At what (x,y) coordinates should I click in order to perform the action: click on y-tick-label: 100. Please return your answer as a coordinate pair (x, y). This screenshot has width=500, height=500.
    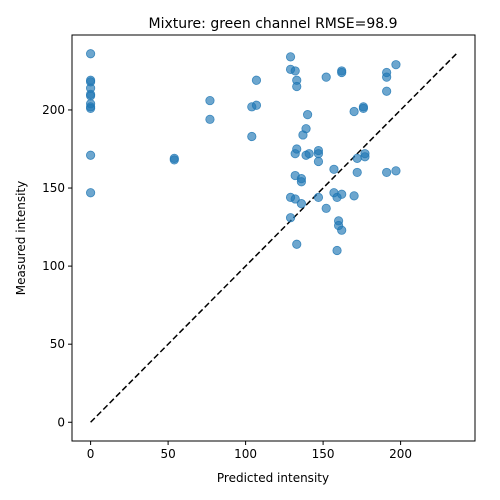
    Looking at the image, I should click on (53, 266).